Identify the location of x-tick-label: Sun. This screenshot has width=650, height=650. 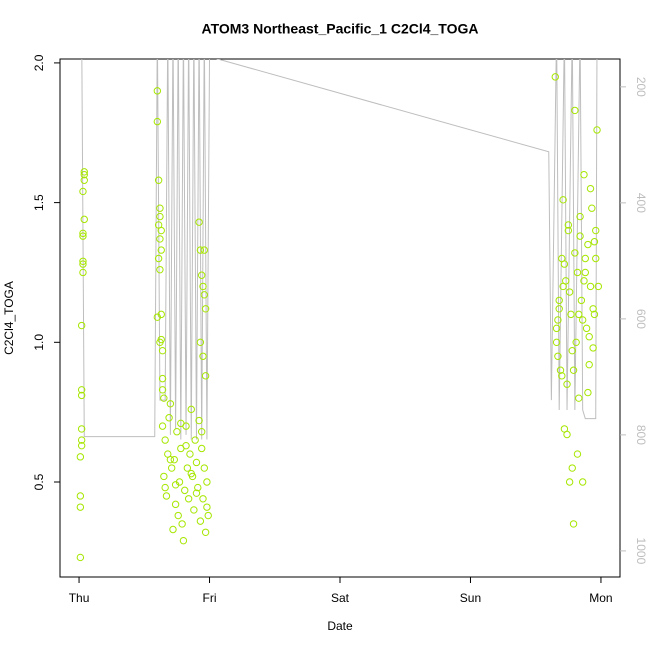
(470, 598).